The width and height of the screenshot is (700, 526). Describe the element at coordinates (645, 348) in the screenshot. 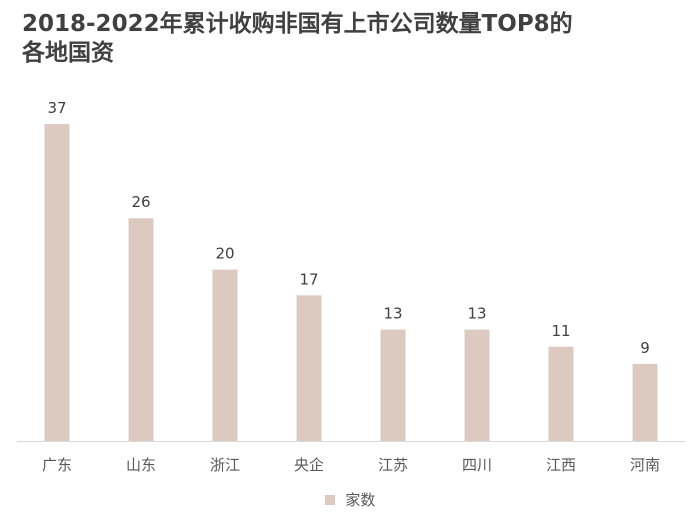

I see `data-label-8: 9` at that location.